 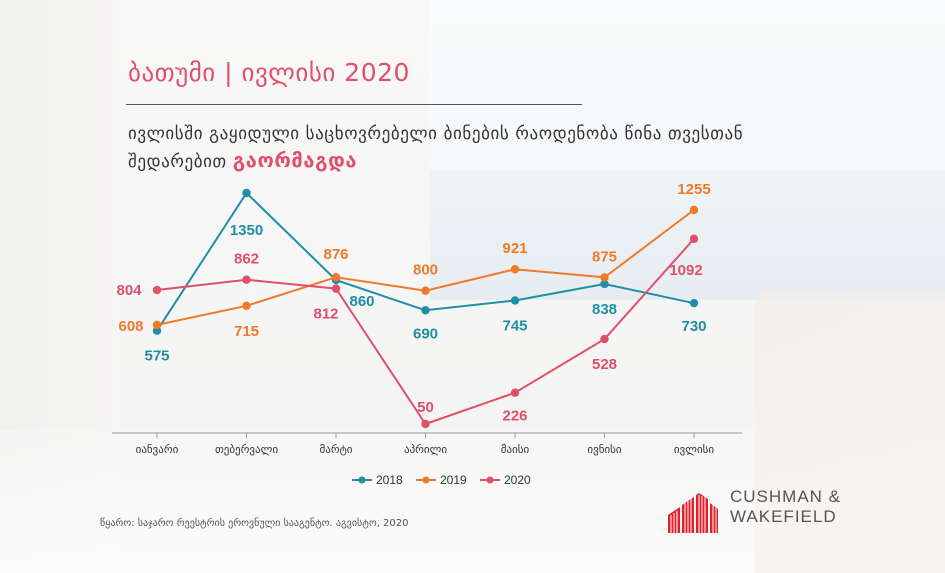 I want to click on data-label-2018: 838, so click(x=604, y=309).